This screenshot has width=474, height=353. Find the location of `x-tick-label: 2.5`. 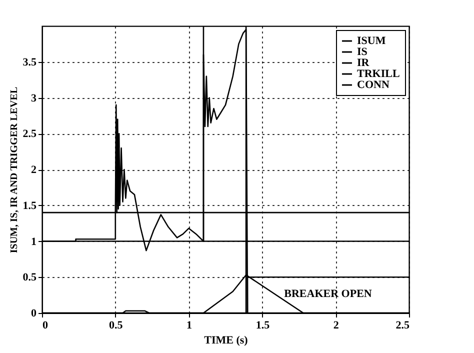

x-tick-label: 2.5 is located at coordinates (403, 326).